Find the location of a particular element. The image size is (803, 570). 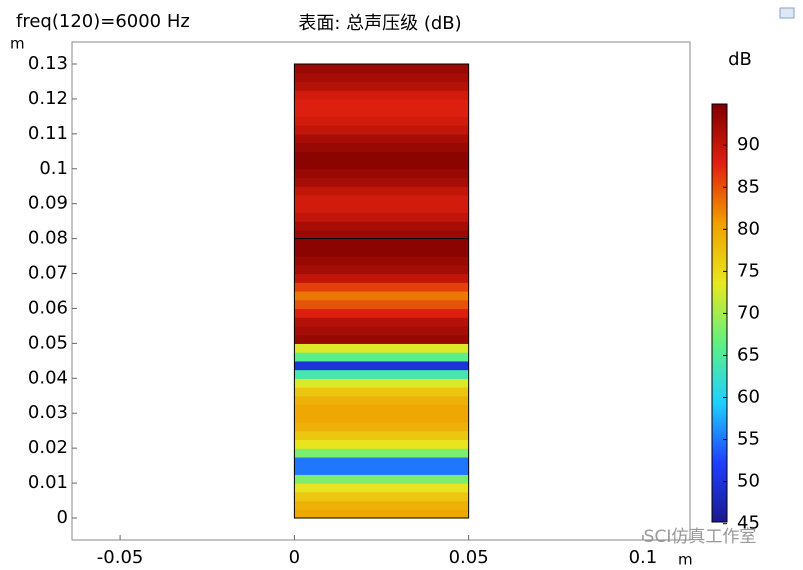

x-tick-label: 0 is located at coordinates (294, 557).